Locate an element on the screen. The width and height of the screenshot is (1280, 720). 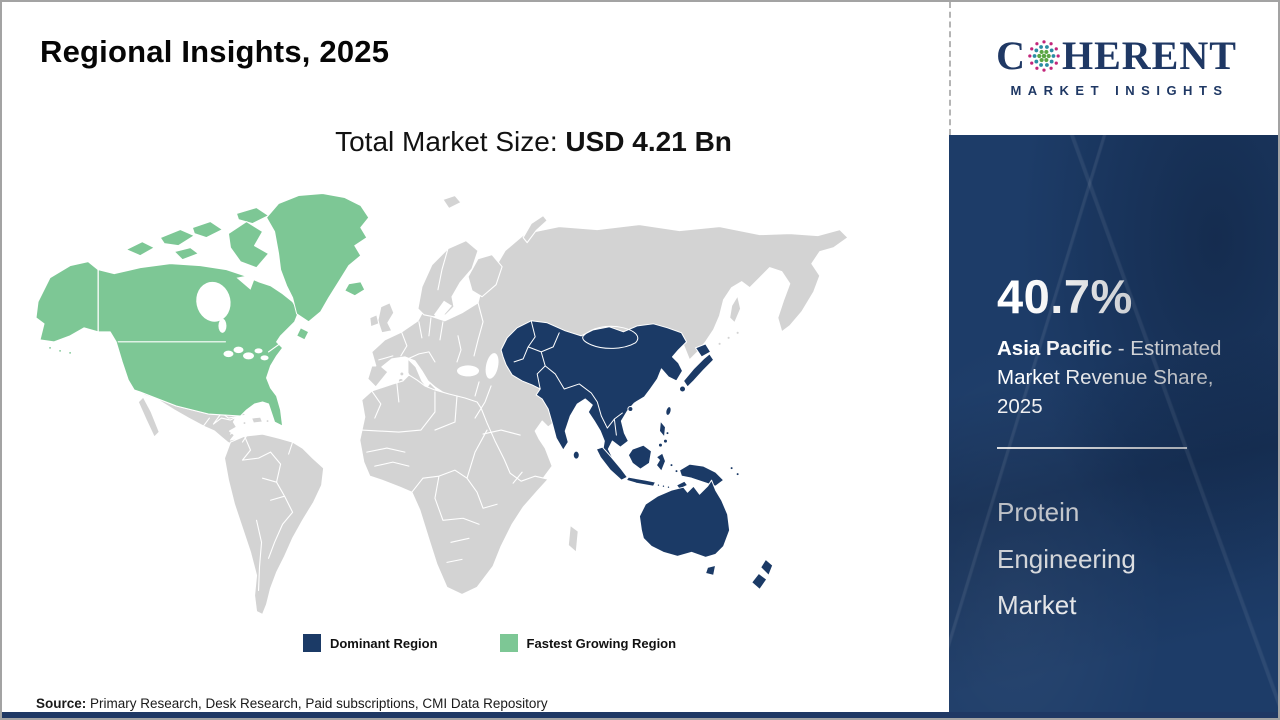
total-market-size-value: USD 4.21 Bn is located at coordinates (648, 141).